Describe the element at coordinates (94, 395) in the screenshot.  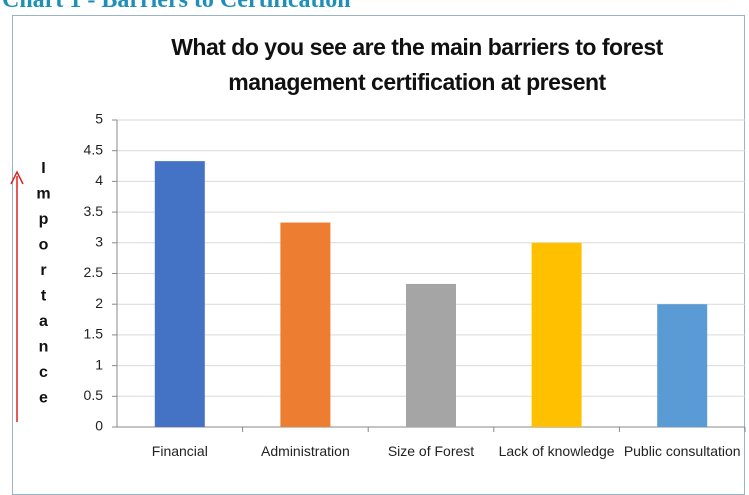
I see `y-tick-label: 0.5` at that location.